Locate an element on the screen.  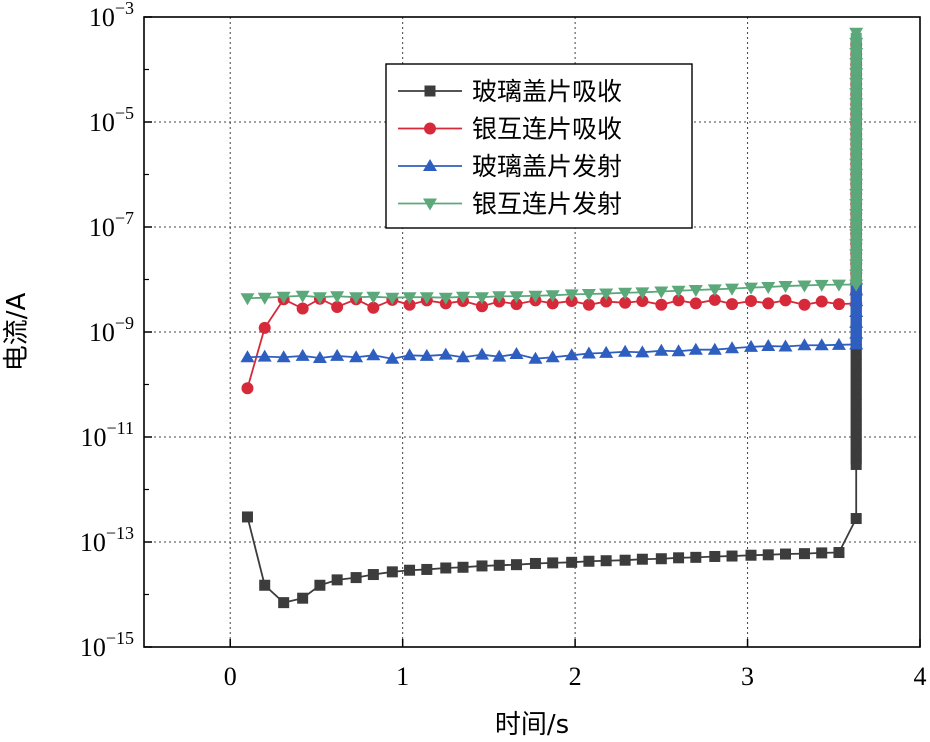
y-tick-label: 10⁻³ is located at coordinates (111, 16).